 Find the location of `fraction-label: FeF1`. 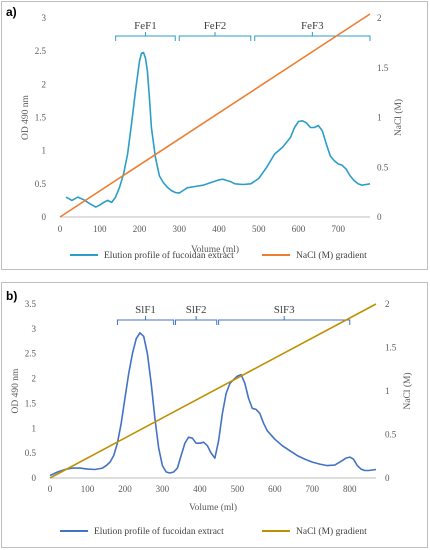

fraction-label: FeF1 is located at coordinates (145, 26).